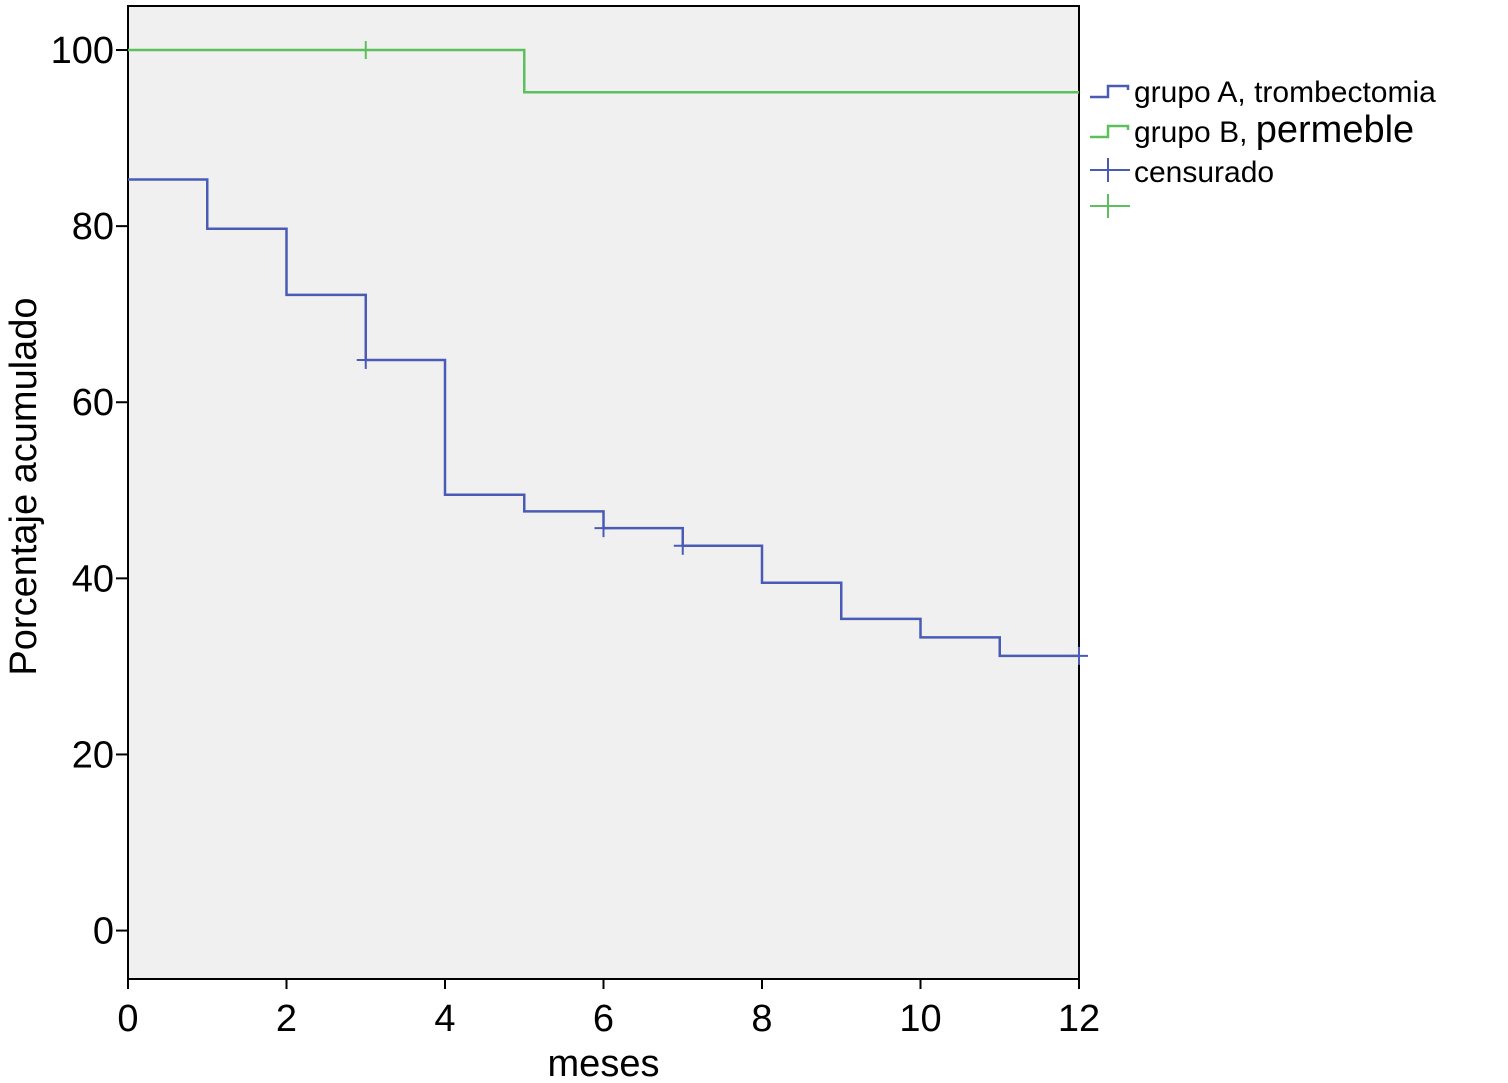 The image size is (1508, 1083). I want to click on legend-item: censurado, so click(1182, 172).